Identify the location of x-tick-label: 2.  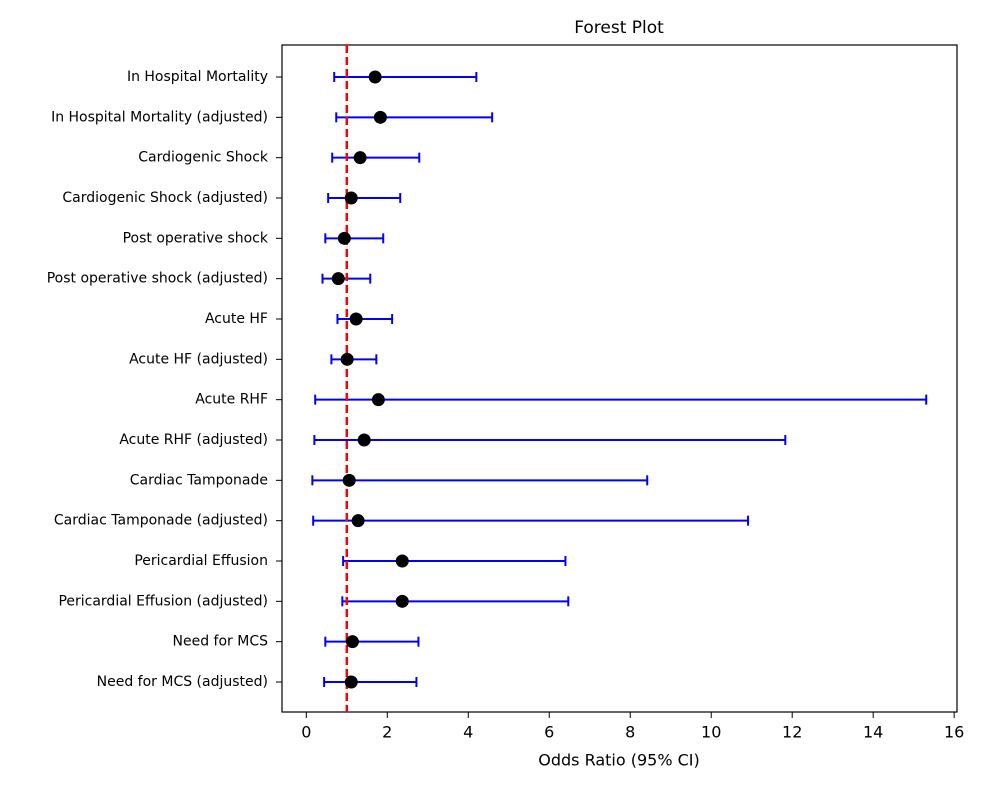
(387, 732).